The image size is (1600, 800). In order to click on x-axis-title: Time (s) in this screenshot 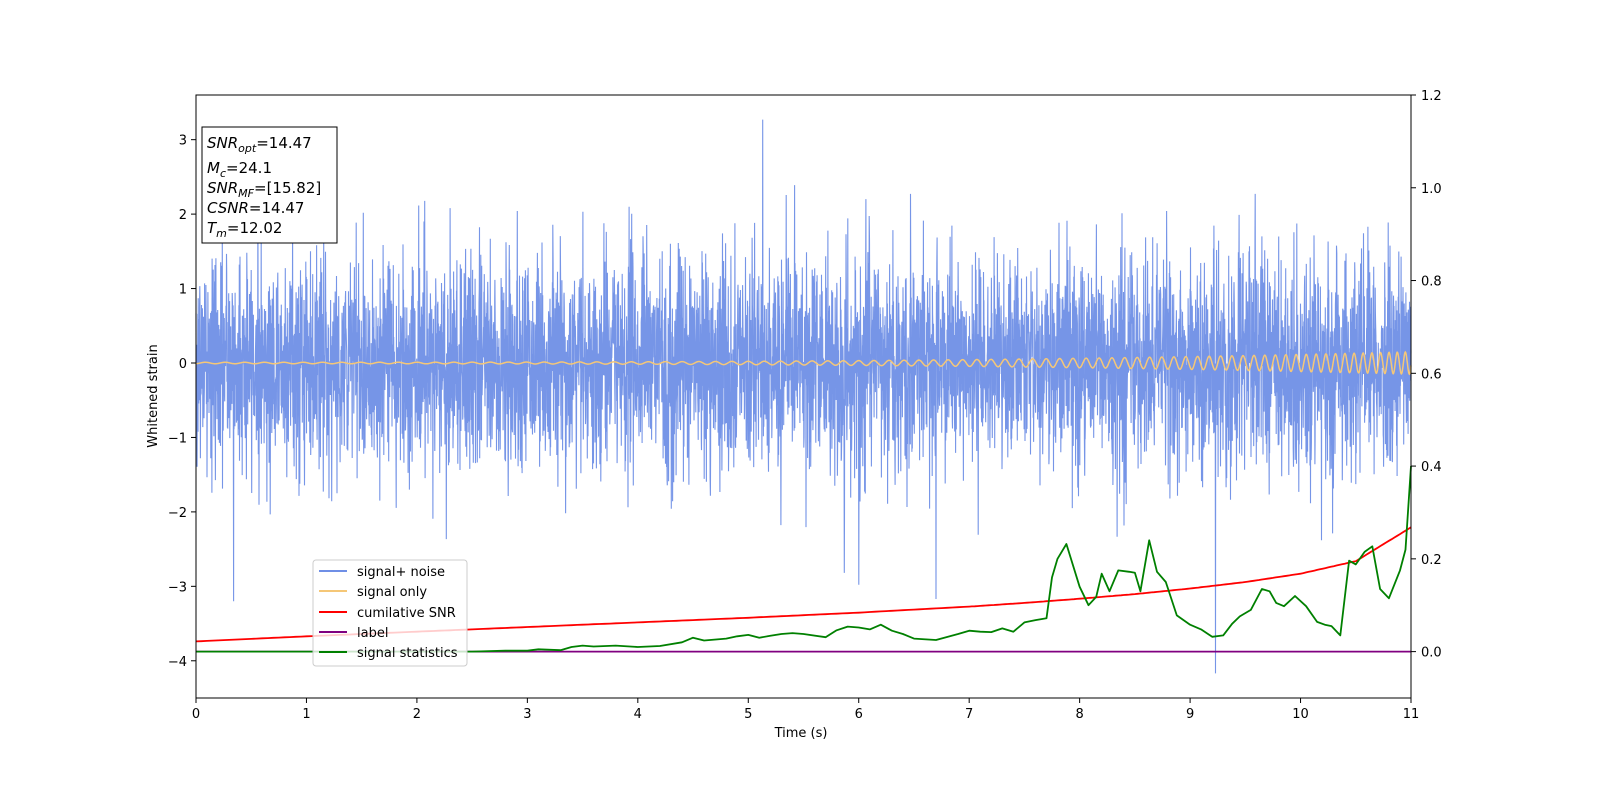, I will do `click(801, 733)`.